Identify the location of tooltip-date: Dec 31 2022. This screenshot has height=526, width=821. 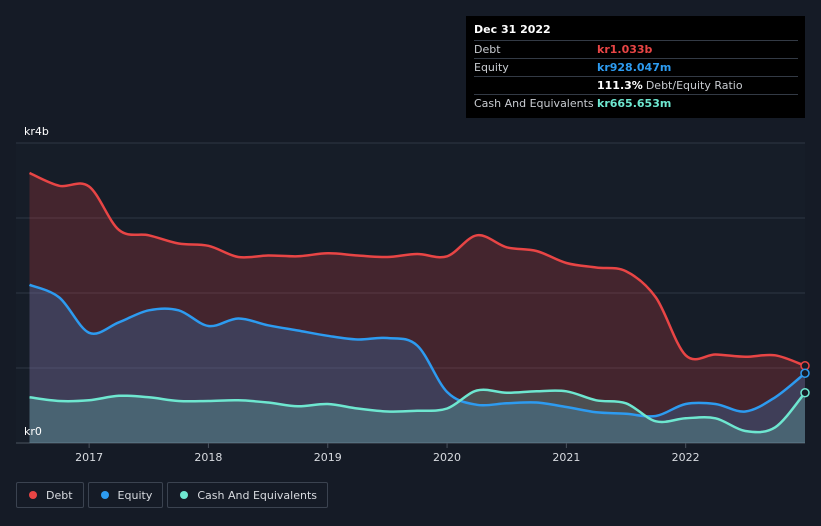
(512, 29).